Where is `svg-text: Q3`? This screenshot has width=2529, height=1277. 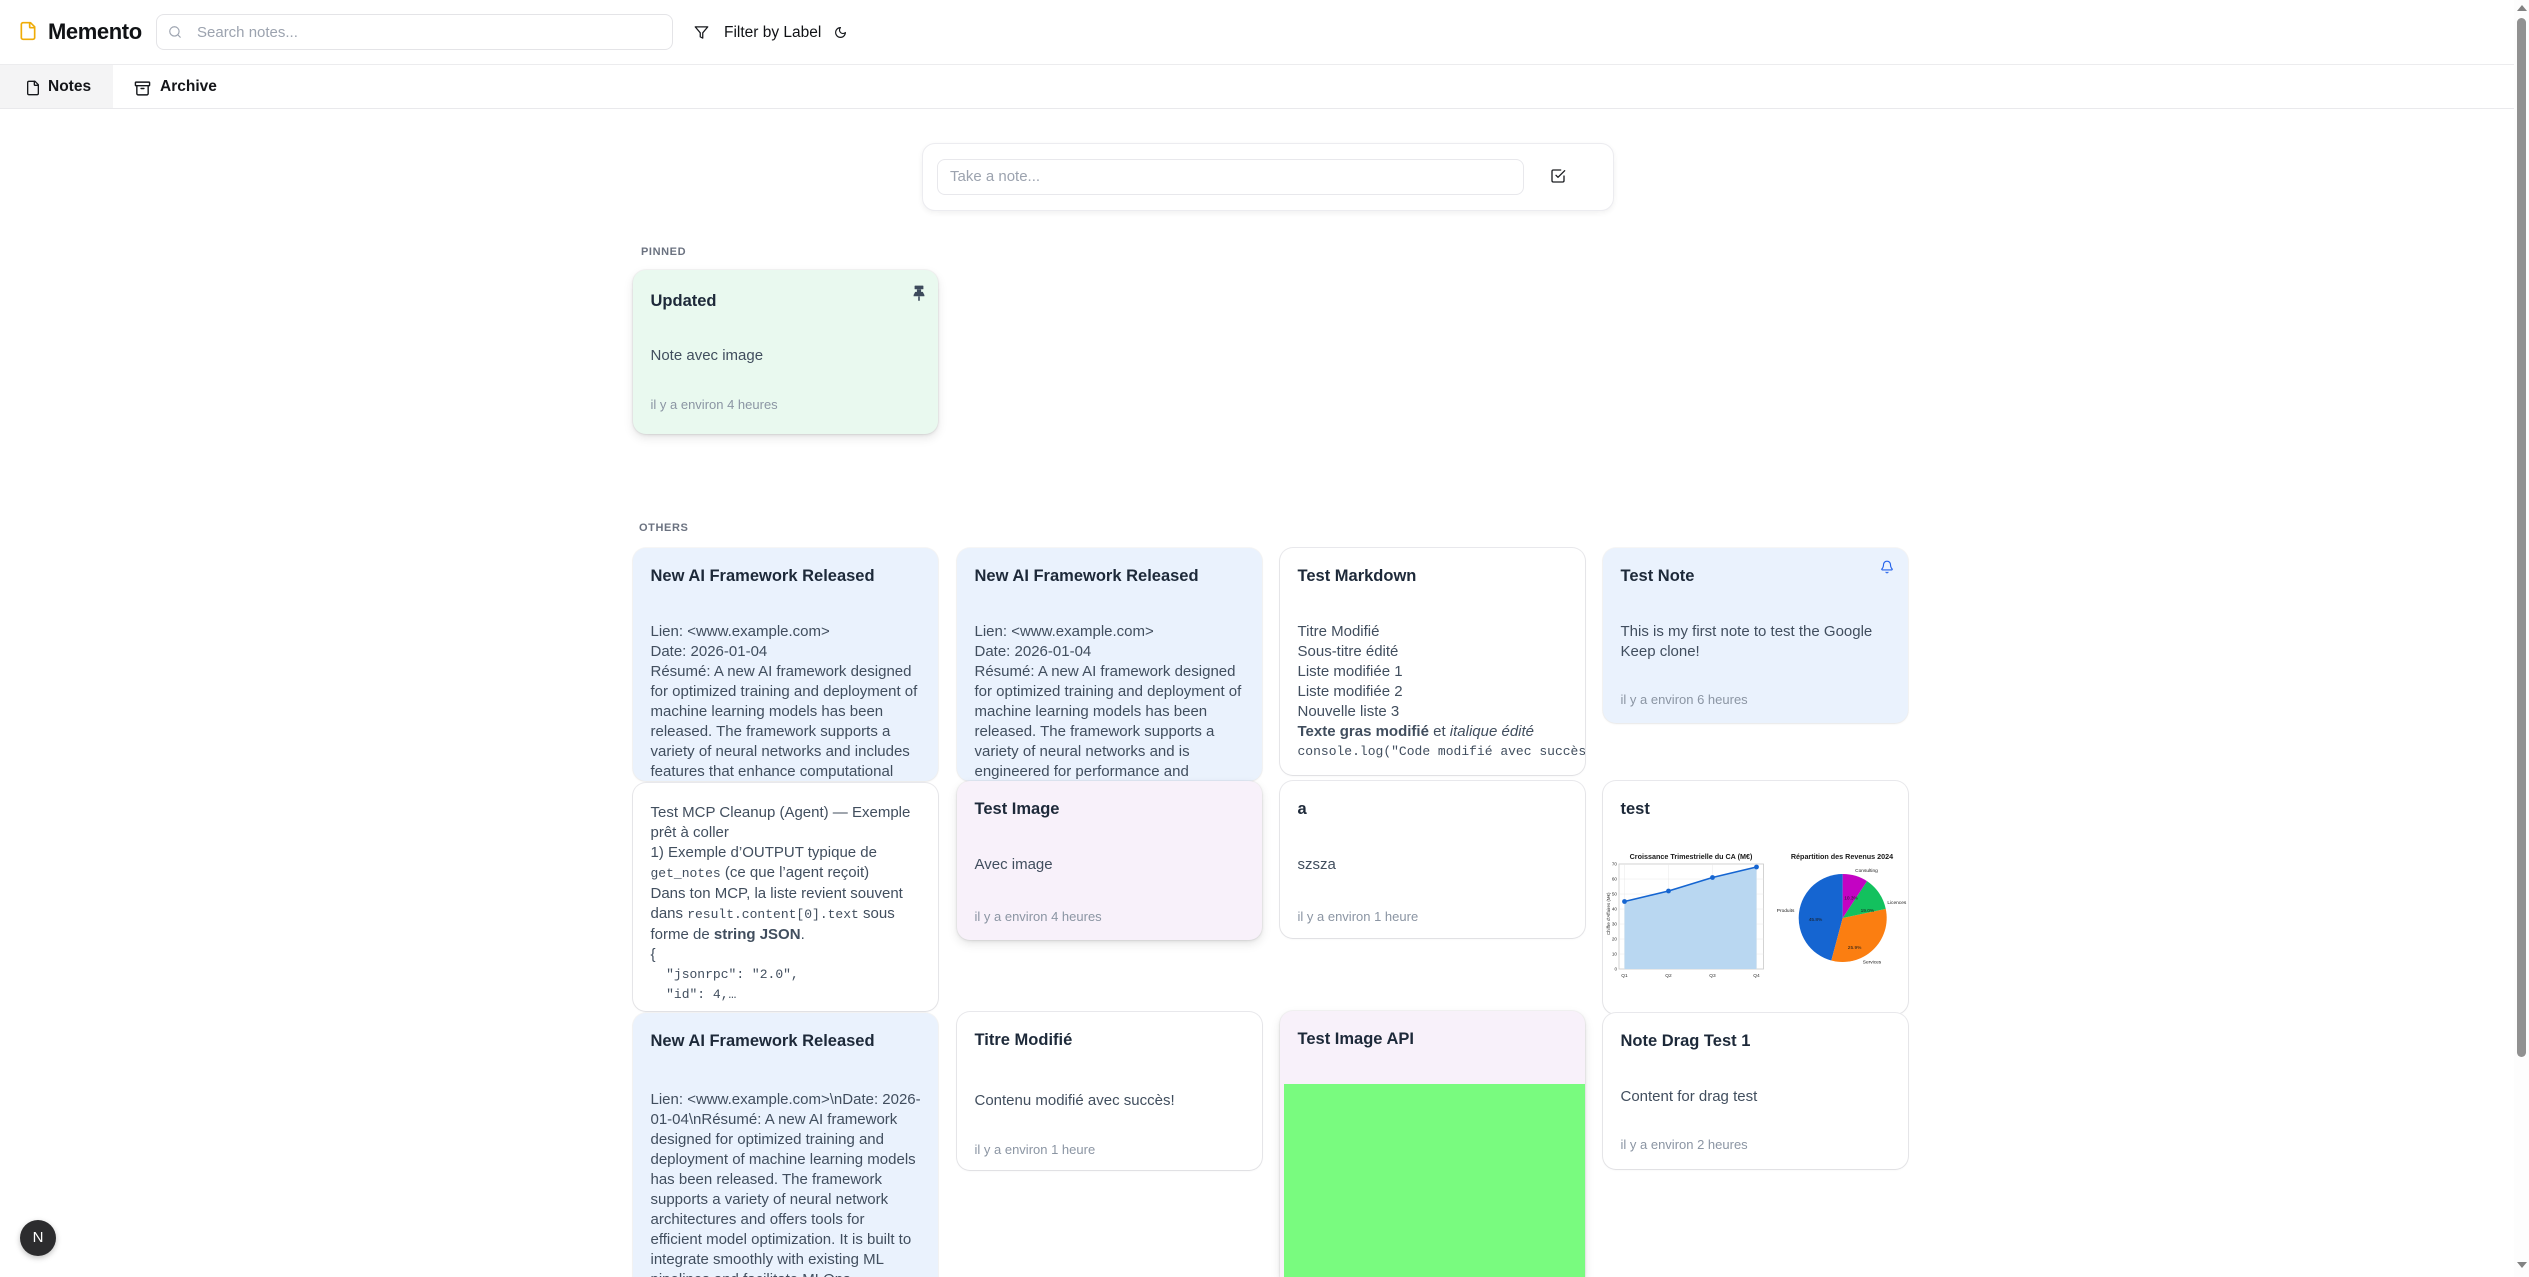 svg-text: Q3 is located at coordinates (1712, 976).